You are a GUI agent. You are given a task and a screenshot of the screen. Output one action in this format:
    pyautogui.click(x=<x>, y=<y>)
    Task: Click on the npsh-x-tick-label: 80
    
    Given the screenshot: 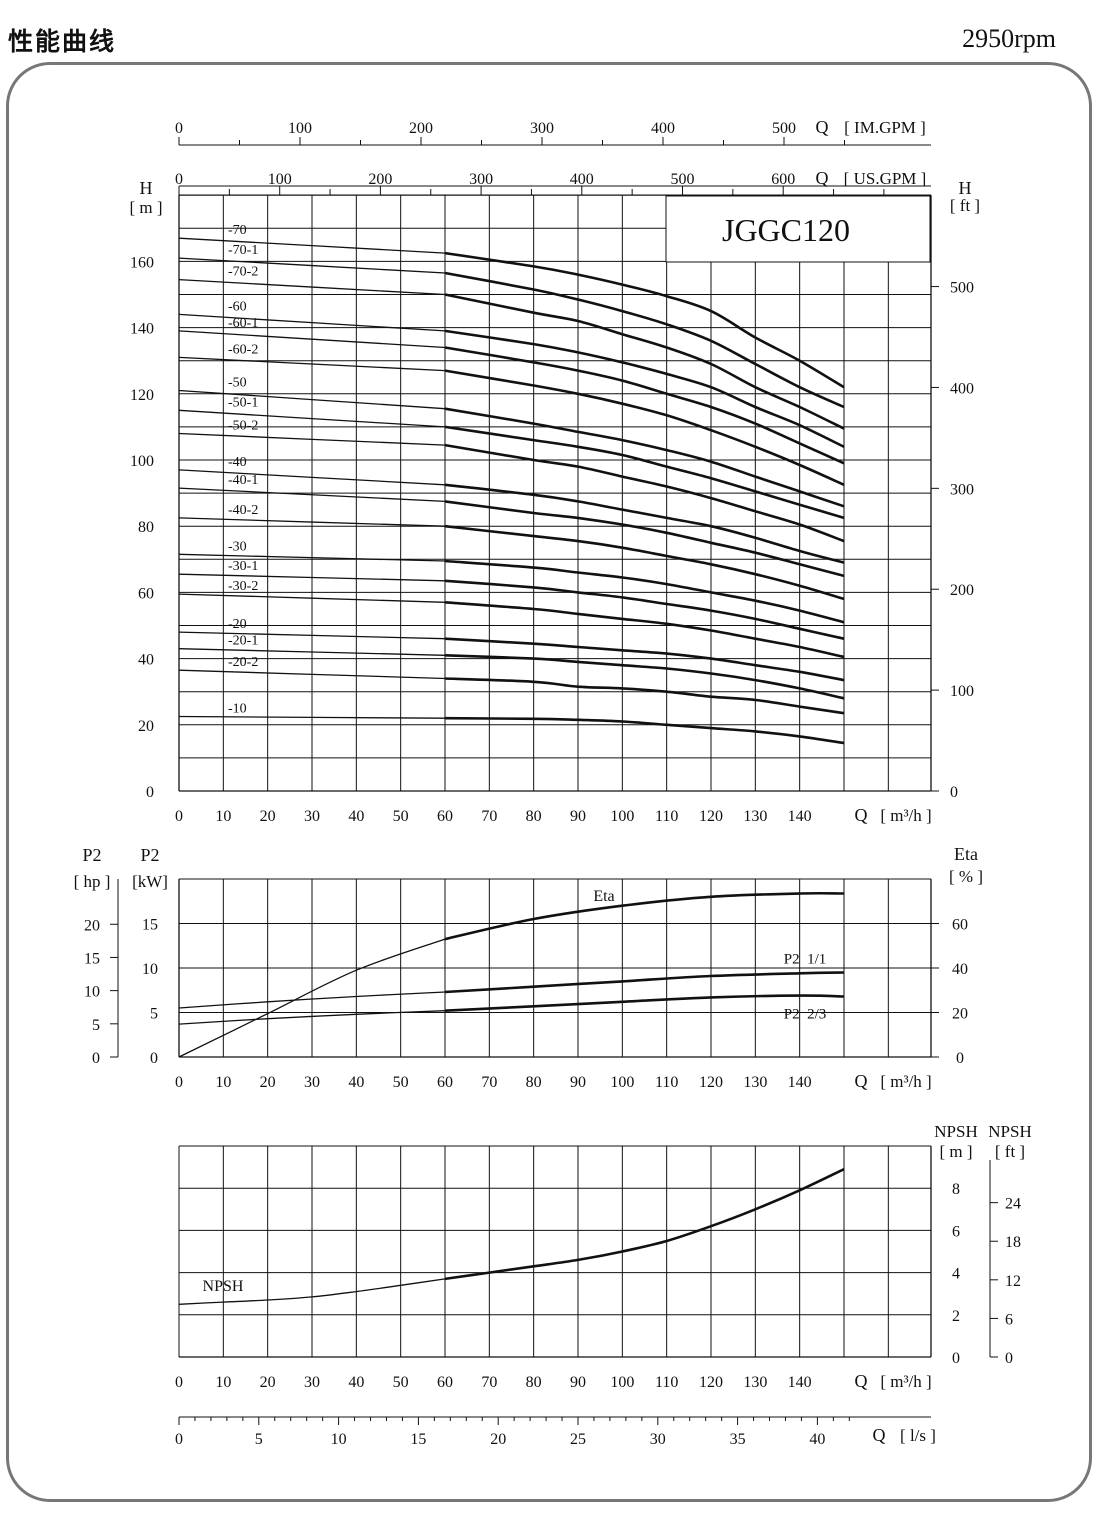 What is the action you would take?
    pyautogui.click(x=534, y=1382)
    